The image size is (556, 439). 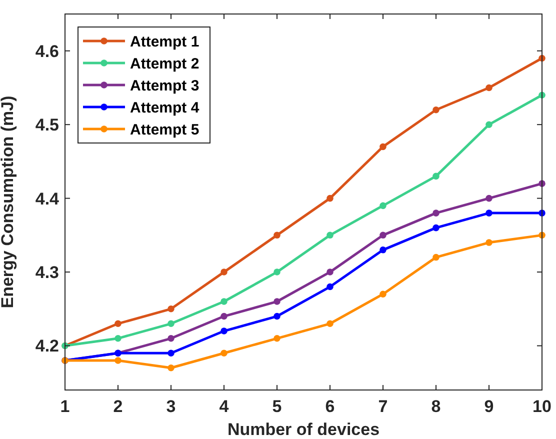 What do you see at coordinates (224, 406) in the screenshot?
I see `x-tick-label: 4` at bounding box center [224, 406].